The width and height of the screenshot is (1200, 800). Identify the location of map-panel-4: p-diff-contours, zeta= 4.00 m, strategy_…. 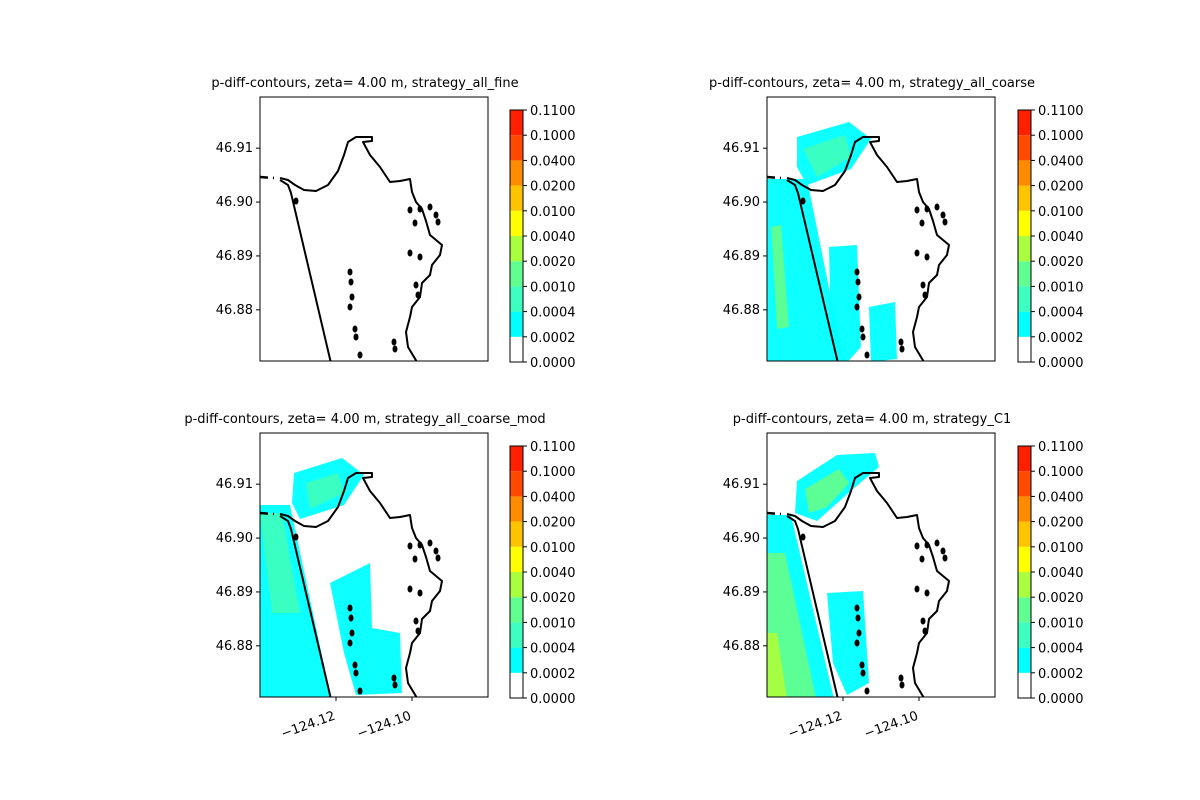
(903, 577).